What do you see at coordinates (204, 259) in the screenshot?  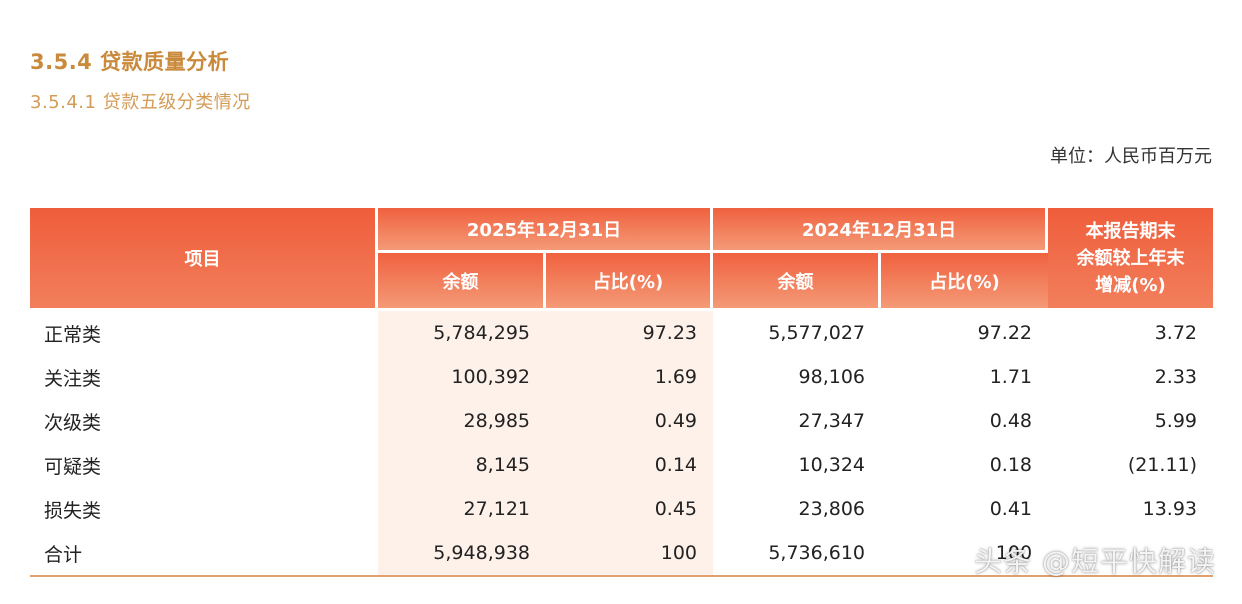 I see `header-item: 项目` at bounding box center [204, 259].